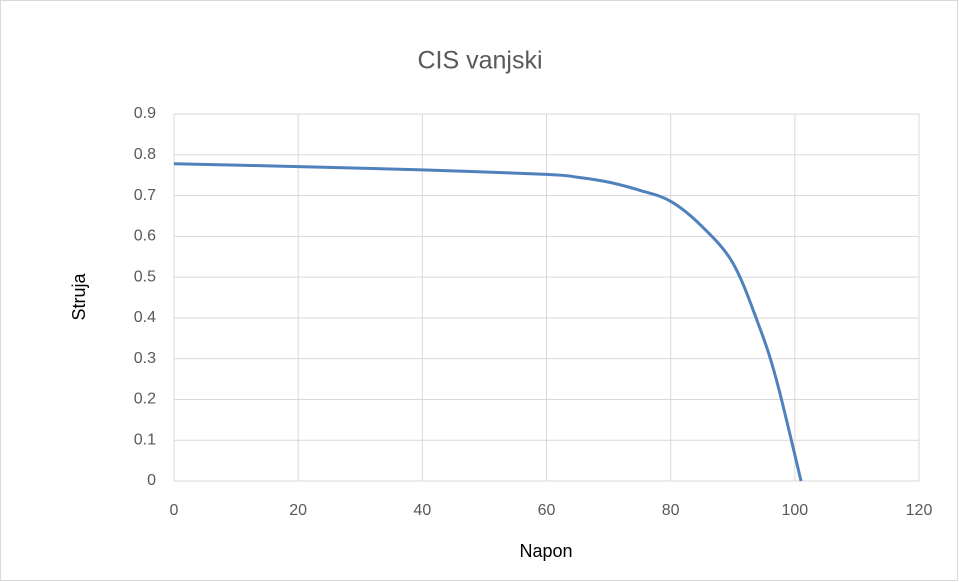  I want to click on y-tick-label: 0.2, so click(145, 399).